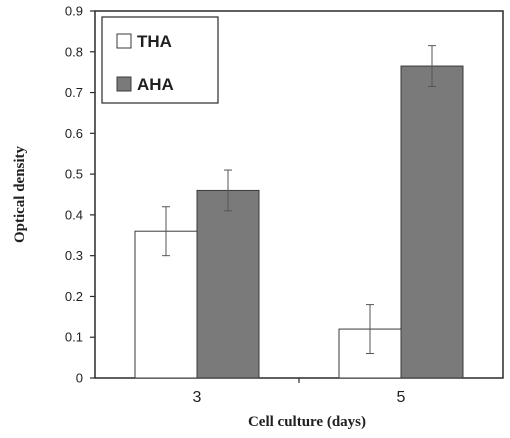 This screenshot has width=510, height=438. What do you see at coordinates (79, 378) in the screenshot?
I see `y-tick-label: 0` at bounding box center [79, 378].